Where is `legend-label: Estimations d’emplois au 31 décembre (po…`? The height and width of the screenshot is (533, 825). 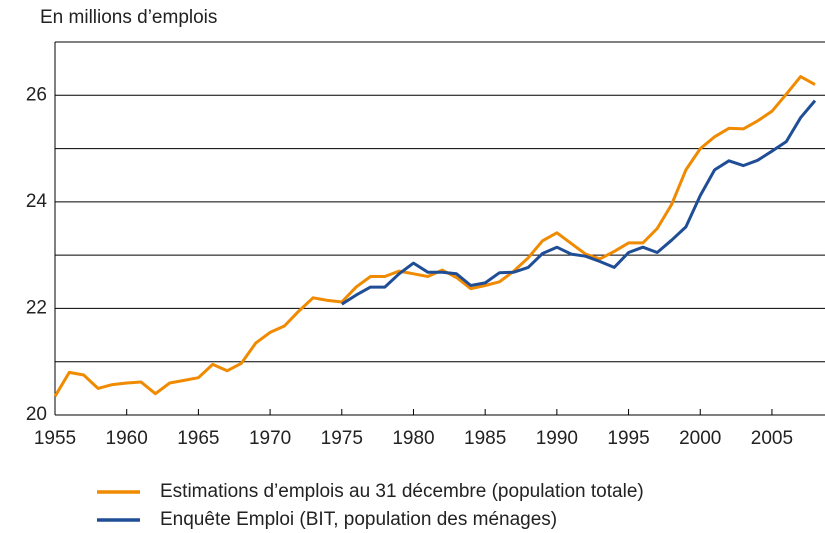 legend-label: Estimations d’emplois au 31 décembre (po… is located at coordinates (402, 491).